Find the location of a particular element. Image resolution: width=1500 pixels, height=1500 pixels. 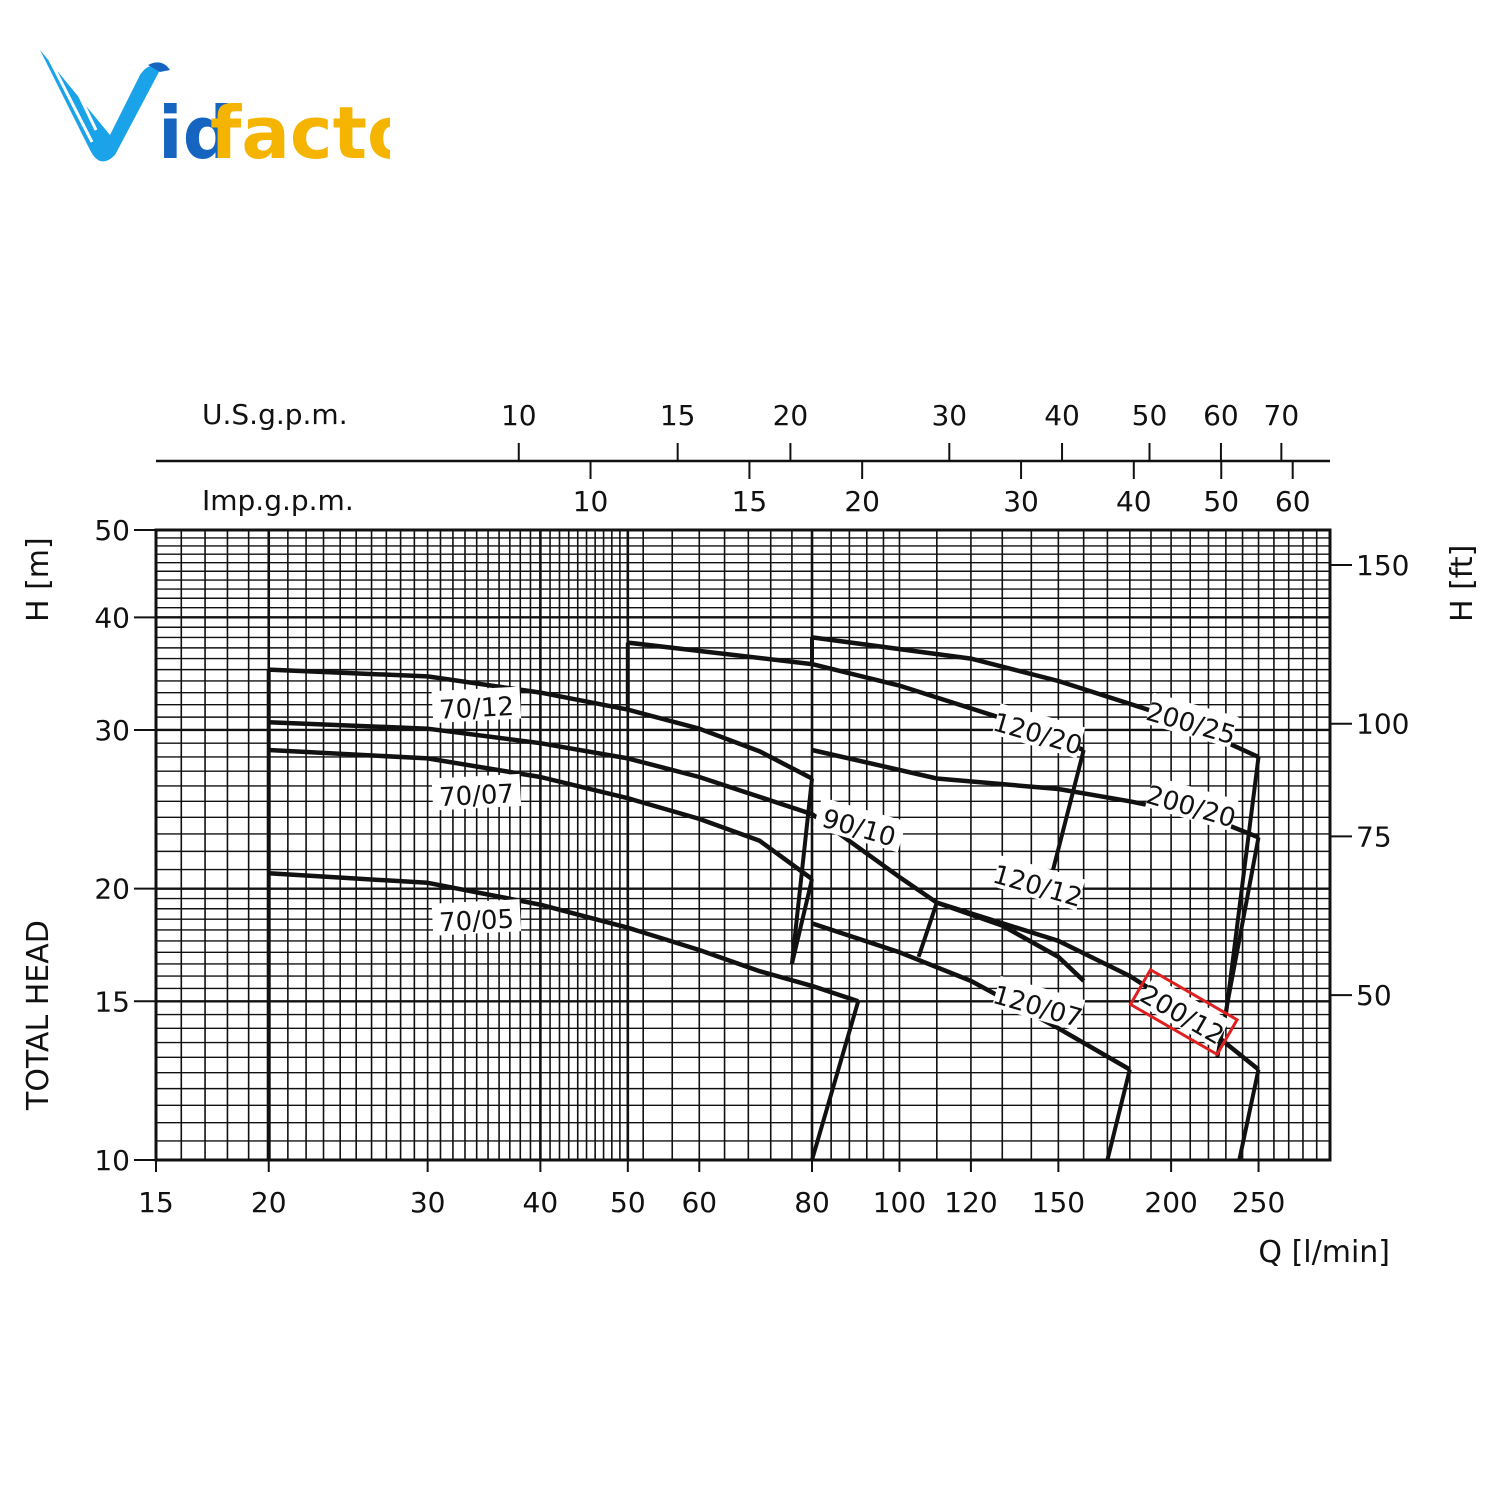

y-tick-label: 30 is located at coordinates (112, 730).